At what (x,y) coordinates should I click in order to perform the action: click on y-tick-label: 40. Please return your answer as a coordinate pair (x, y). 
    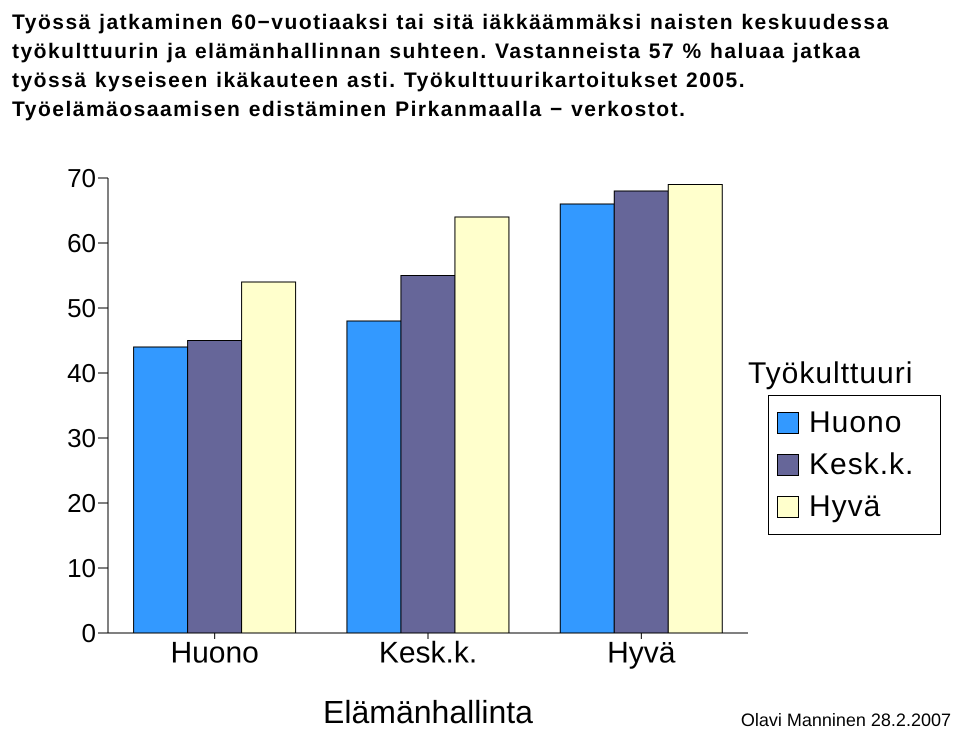
    Looking at the image, I should click on (81, 373).